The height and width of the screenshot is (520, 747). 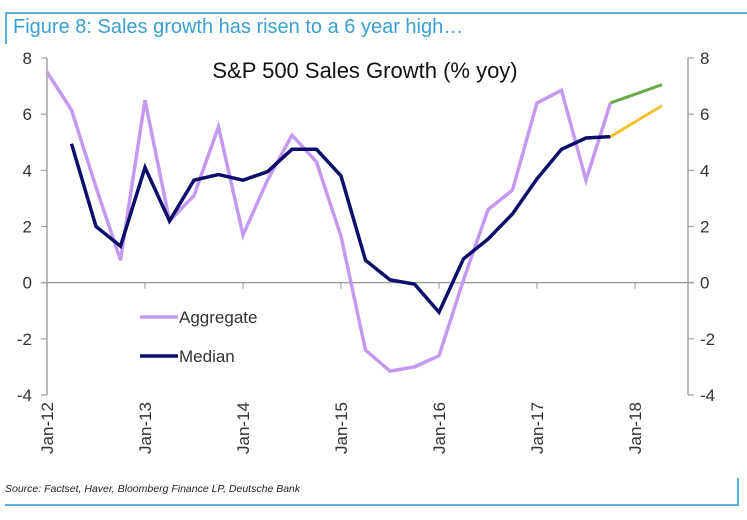 What do you see at coordinates (635, 428) in the screenshot?
I see `x-tick-label: Jan-18` at bounding box center [635, 428].